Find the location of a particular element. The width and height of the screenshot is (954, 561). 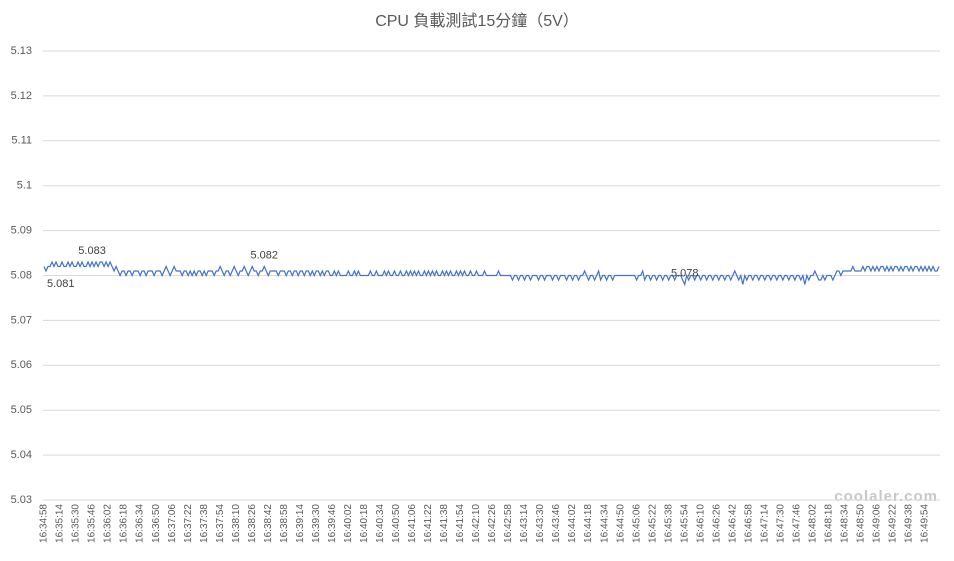

x-tick-label: 16:37:06 is located at coordinates (172, 523).